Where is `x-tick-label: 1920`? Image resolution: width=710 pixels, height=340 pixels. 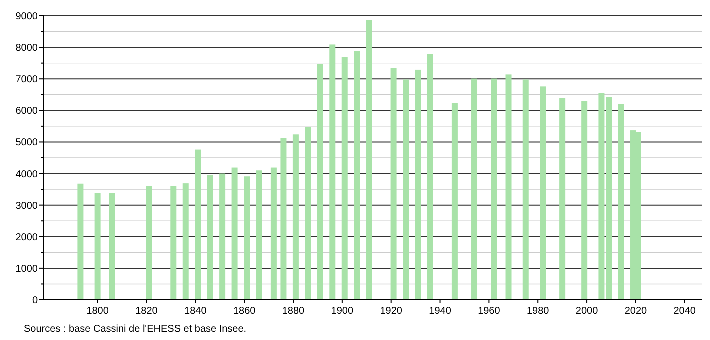 x-tick-label: 1920 is located at coordinates (391, 311).